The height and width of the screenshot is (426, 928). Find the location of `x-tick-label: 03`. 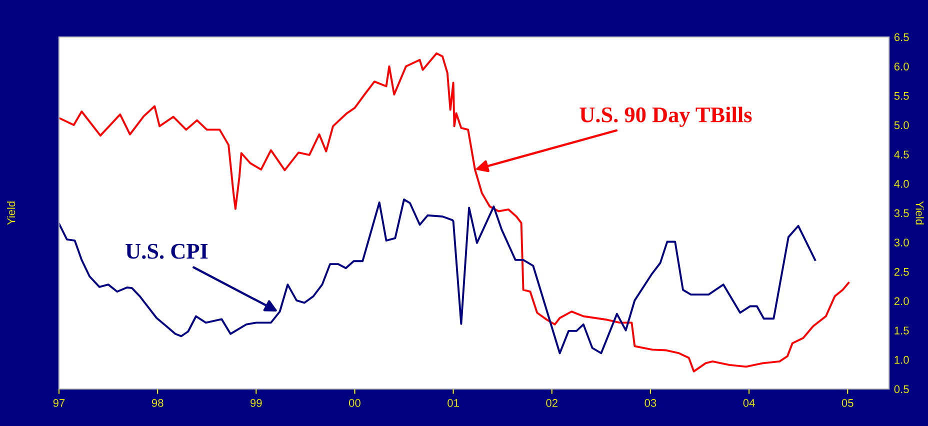

x-tick-label: 03 is located at coordinates (650, 403).